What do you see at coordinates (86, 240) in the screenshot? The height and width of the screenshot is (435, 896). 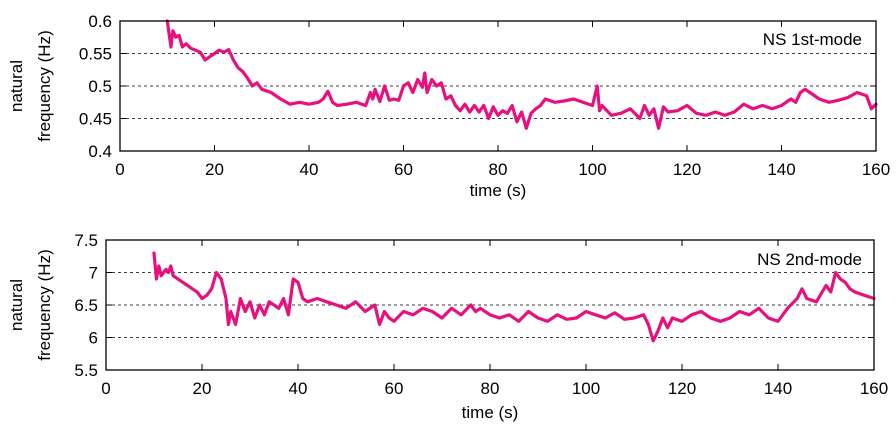 I see `y-tick-label: 7.5` at bounding box center [86, 240].